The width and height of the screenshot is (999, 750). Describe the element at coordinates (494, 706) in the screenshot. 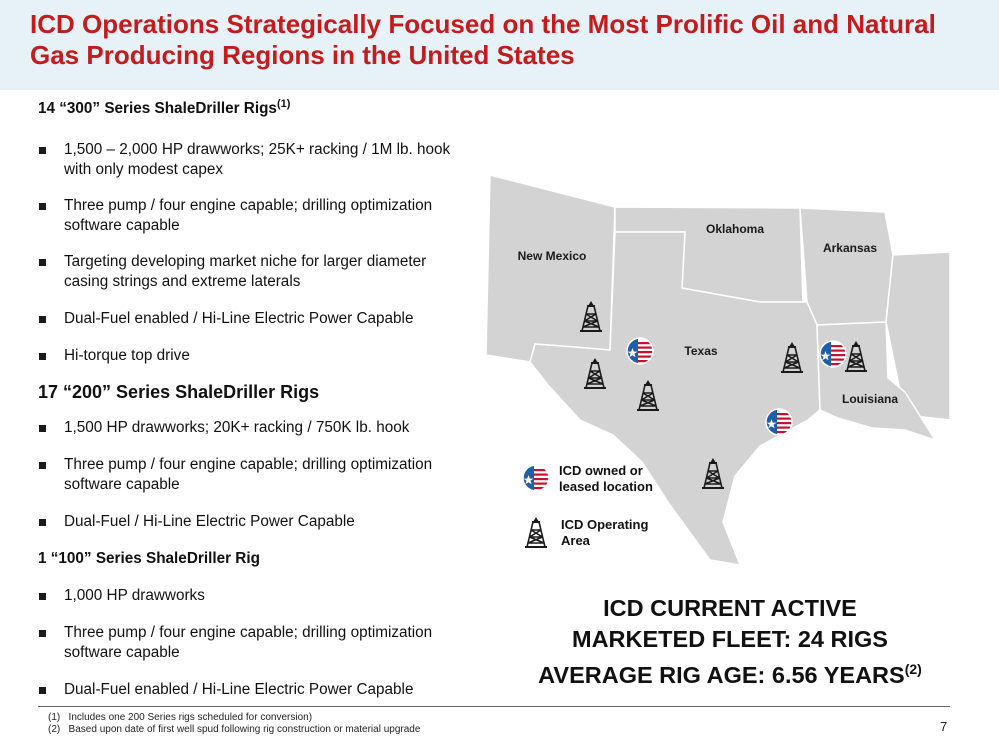

I see `footnote-divider` at that location.